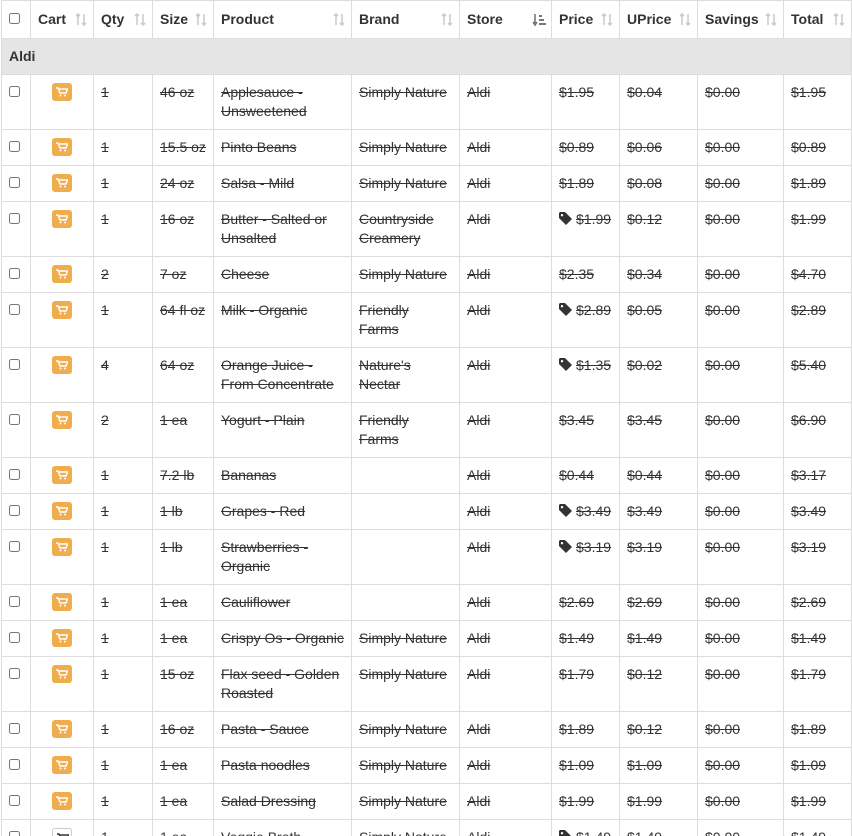 This screenshot has width=852, height=836. I want to click on product: Strawberries - Organic, so click(265, 556).